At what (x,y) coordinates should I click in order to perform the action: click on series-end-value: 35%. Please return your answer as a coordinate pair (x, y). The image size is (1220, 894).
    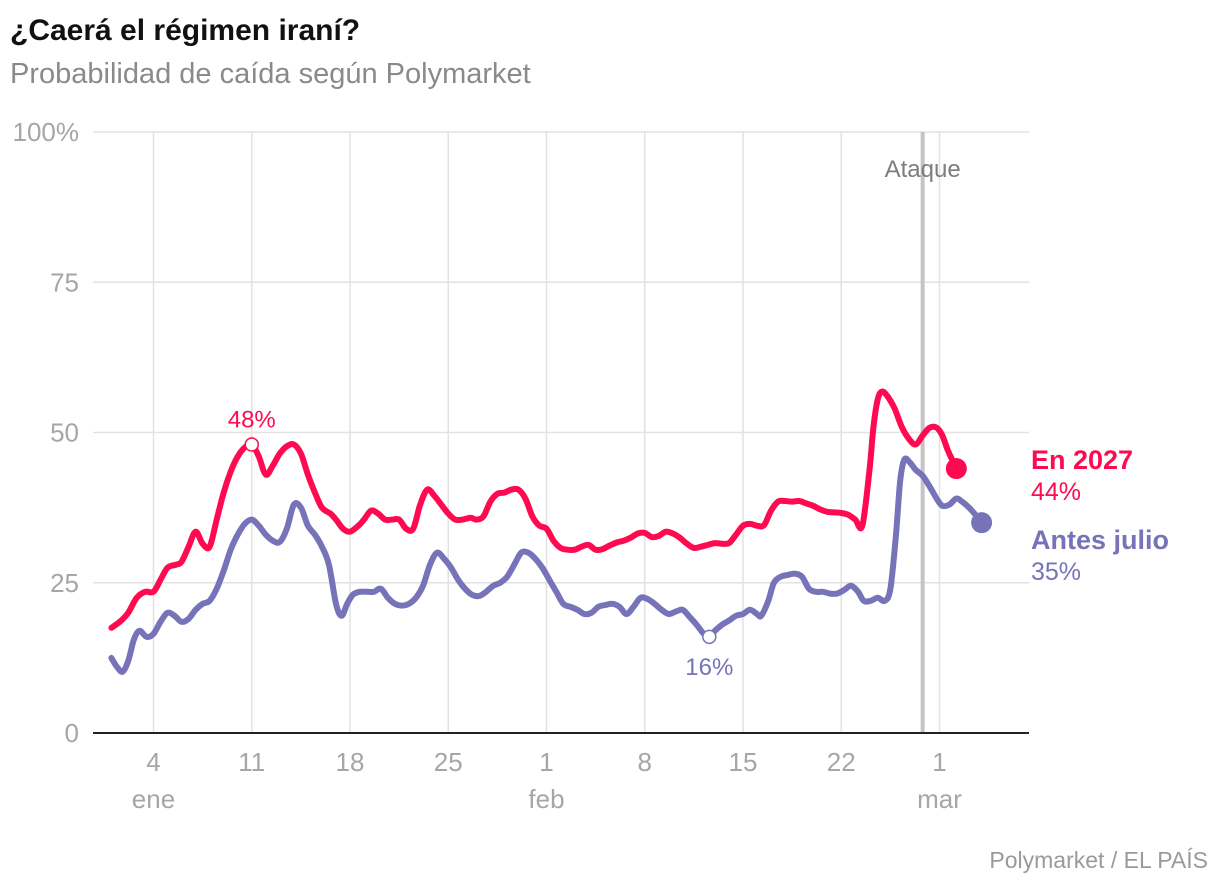
    Looking at the image, I should click on (1056, 572).